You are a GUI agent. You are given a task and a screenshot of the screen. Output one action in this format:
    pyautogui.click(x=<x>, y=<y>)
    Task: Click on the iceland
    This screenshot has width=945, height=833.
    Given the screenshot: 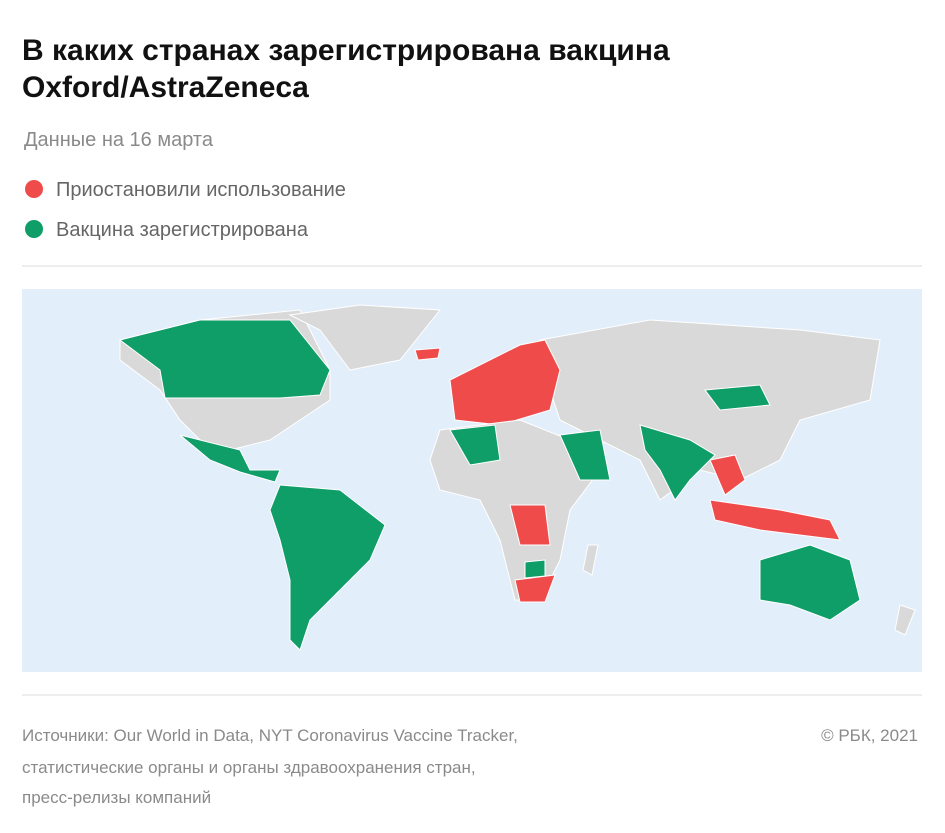 What is the action you would take?
    pyautogui.click(x=427, y=354)
    